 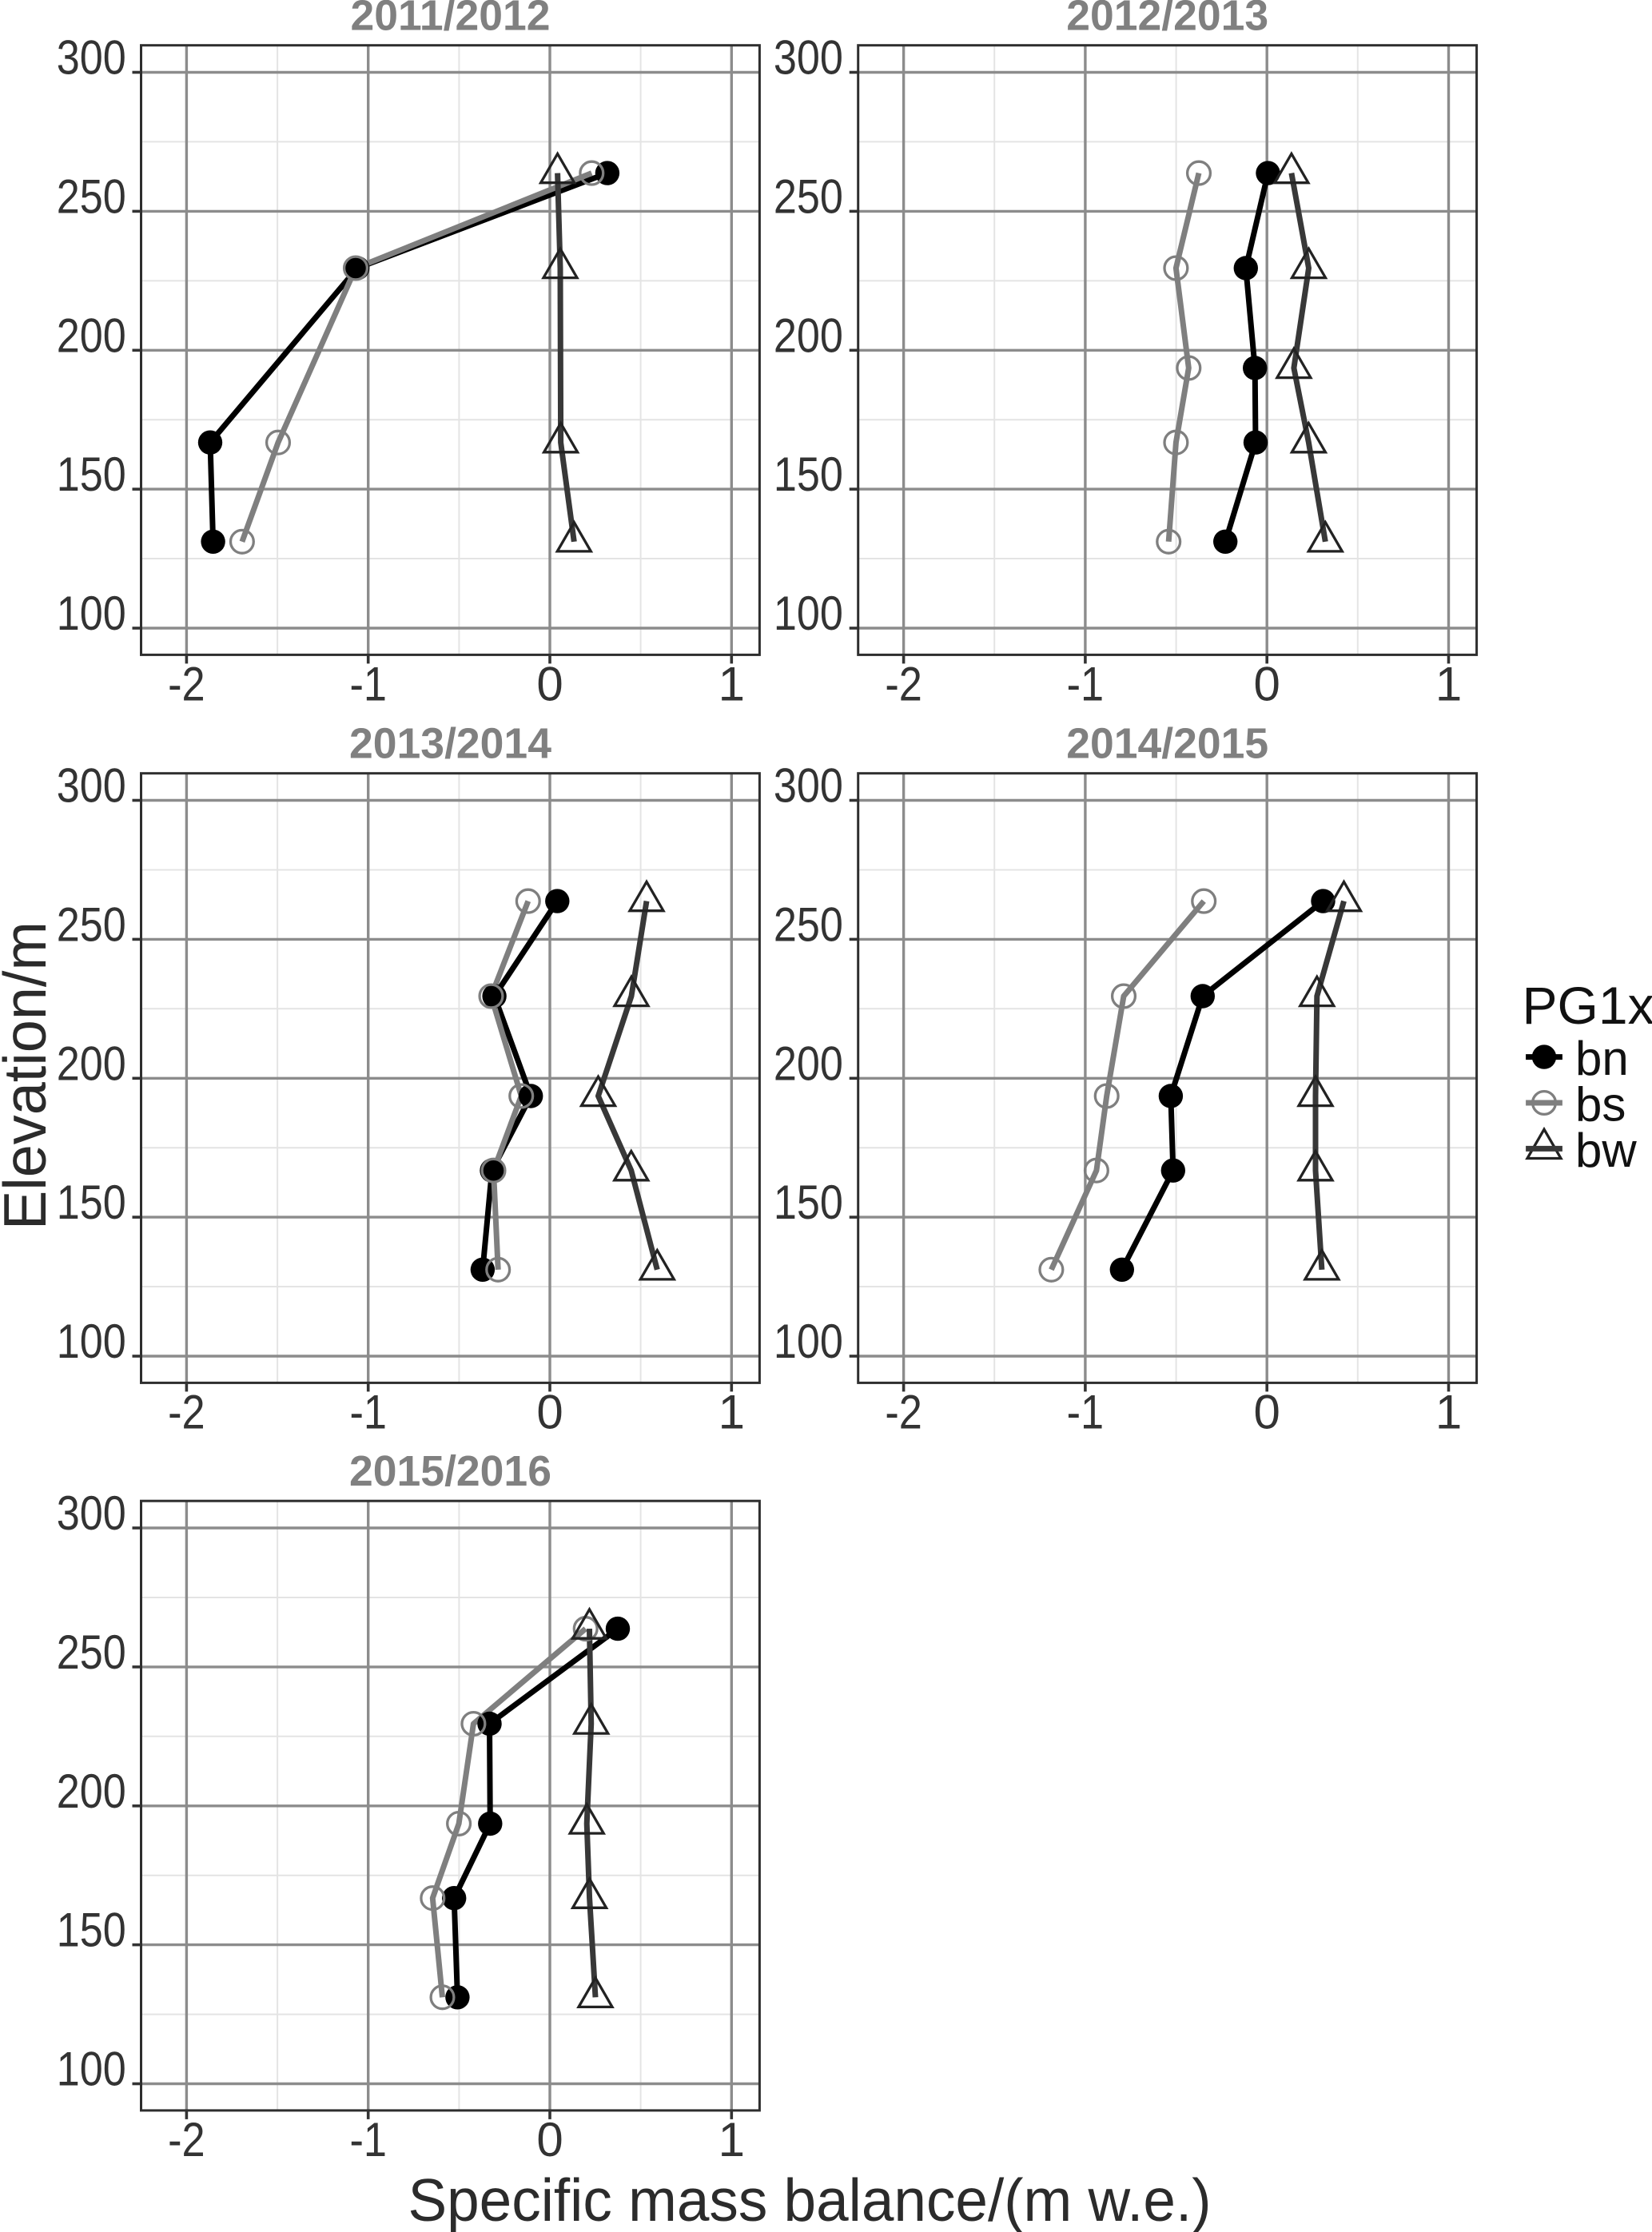 What do you see at coordinates (1587, 1005) in the screenshot?
I see `svg-text: PG1x` at bounding box center [1587, 1005].